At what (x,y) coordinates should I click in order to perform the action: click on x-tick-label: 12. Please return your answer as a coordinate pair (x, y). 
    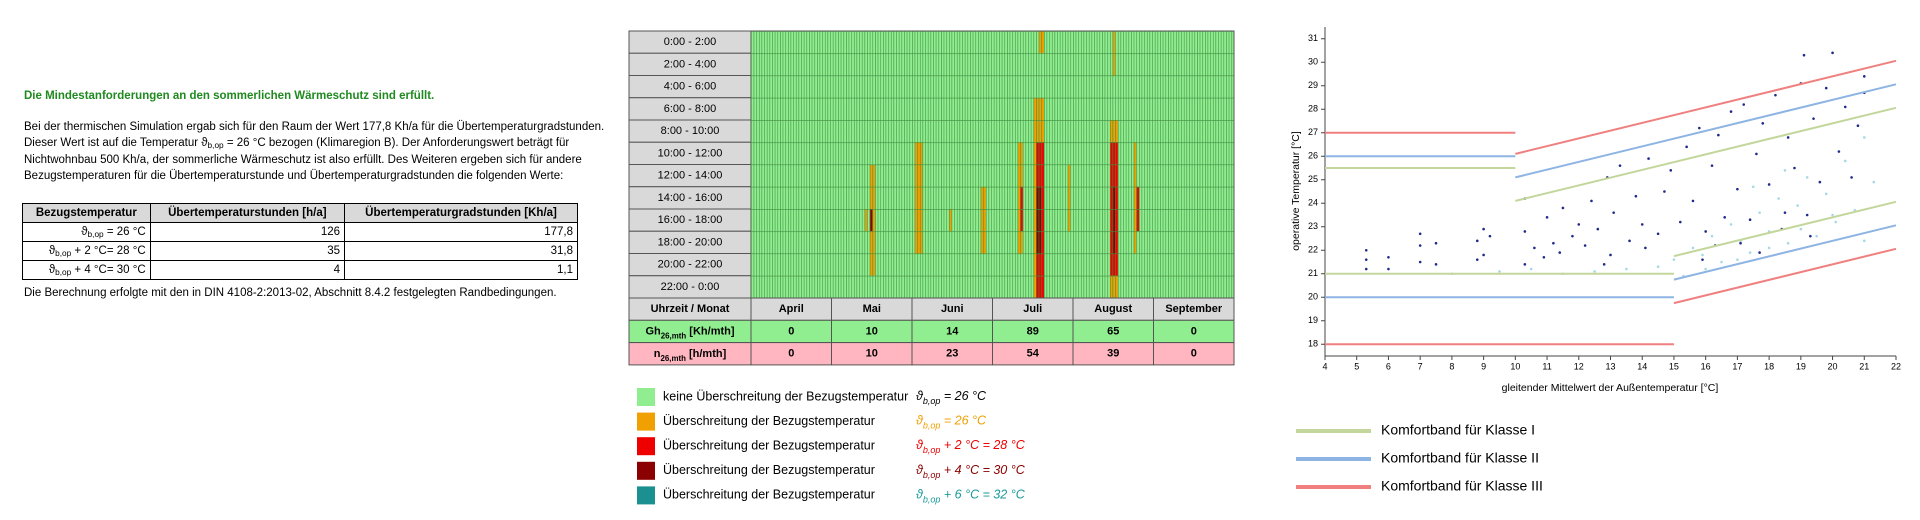
    Looking at the image, I should click on (1579, 366).